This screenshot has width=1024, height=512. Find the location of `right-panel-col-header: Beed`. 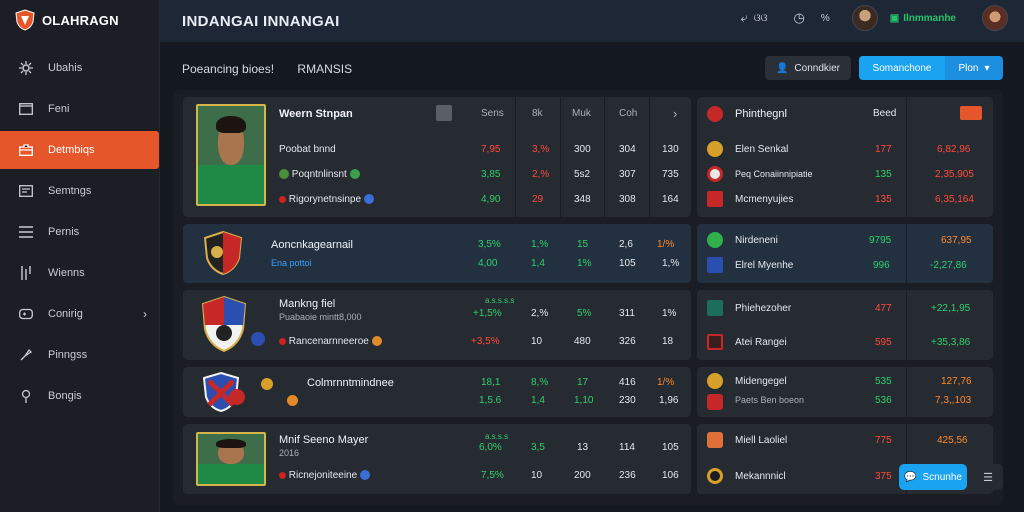

right-panel-col-header: Beed is located at coordinates (885, 113).